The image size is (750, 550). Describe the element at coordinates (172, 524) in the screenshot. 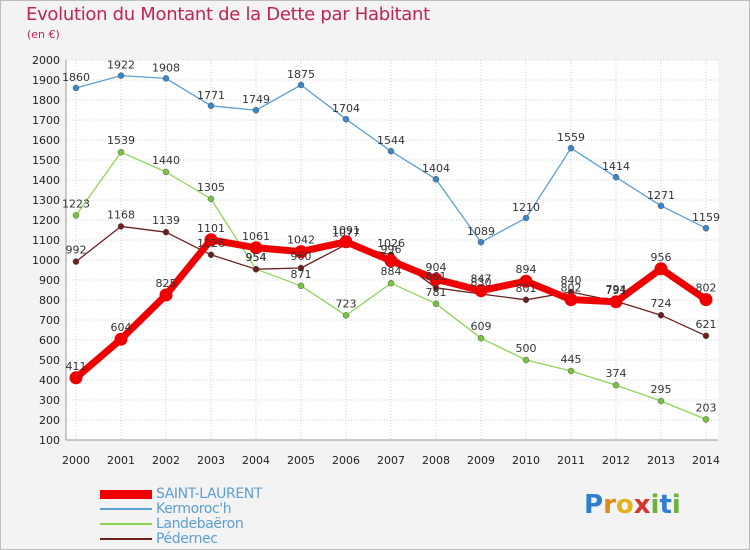

I see `legend-item-landebaeron: Landebaëron` at that location.